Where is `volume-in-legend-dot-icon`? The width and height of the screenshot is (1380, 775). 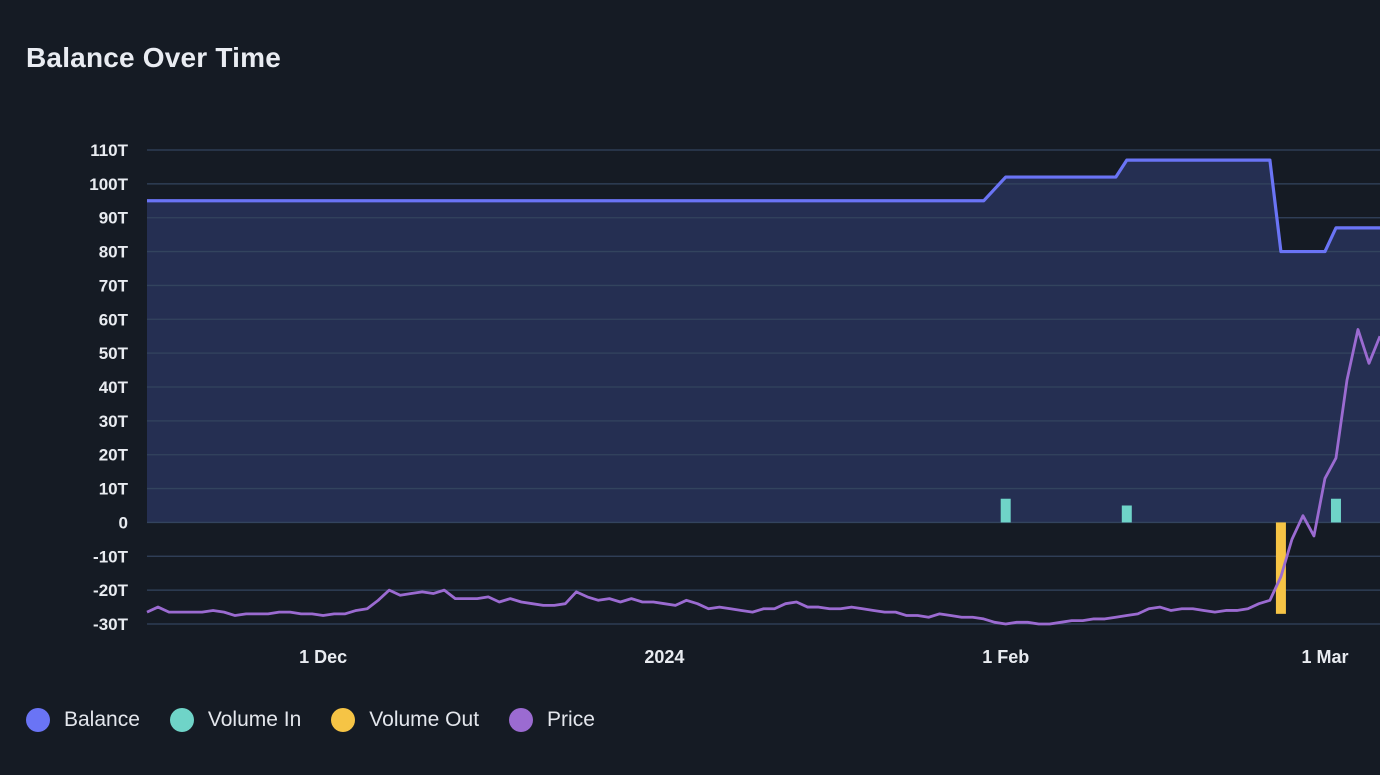
volume-in-legend-dot-icon is located at coordinates (181, 720).